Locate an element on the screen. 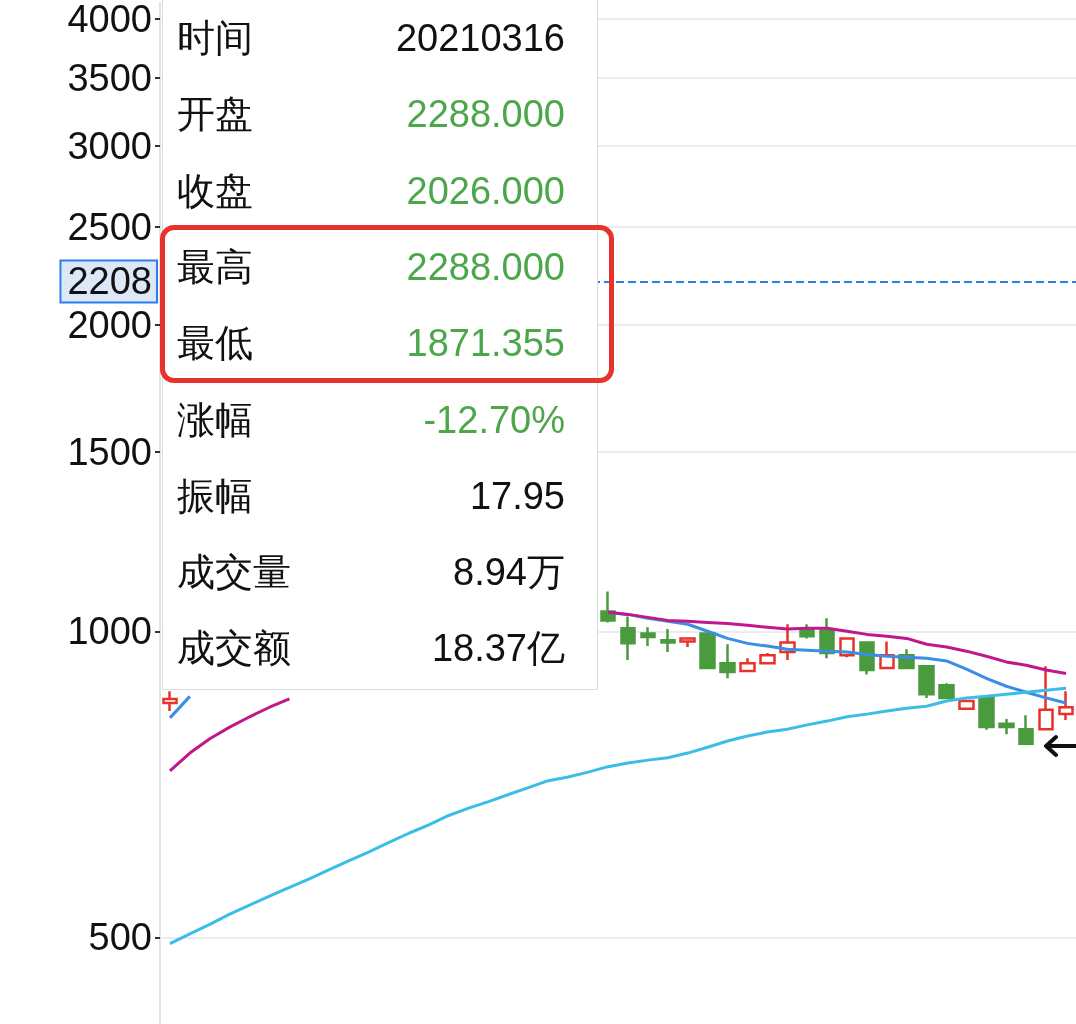 The width and height of the screenshot is (1076, 1024). y-tick-label: 1000 is located at coordinates (109, 631).